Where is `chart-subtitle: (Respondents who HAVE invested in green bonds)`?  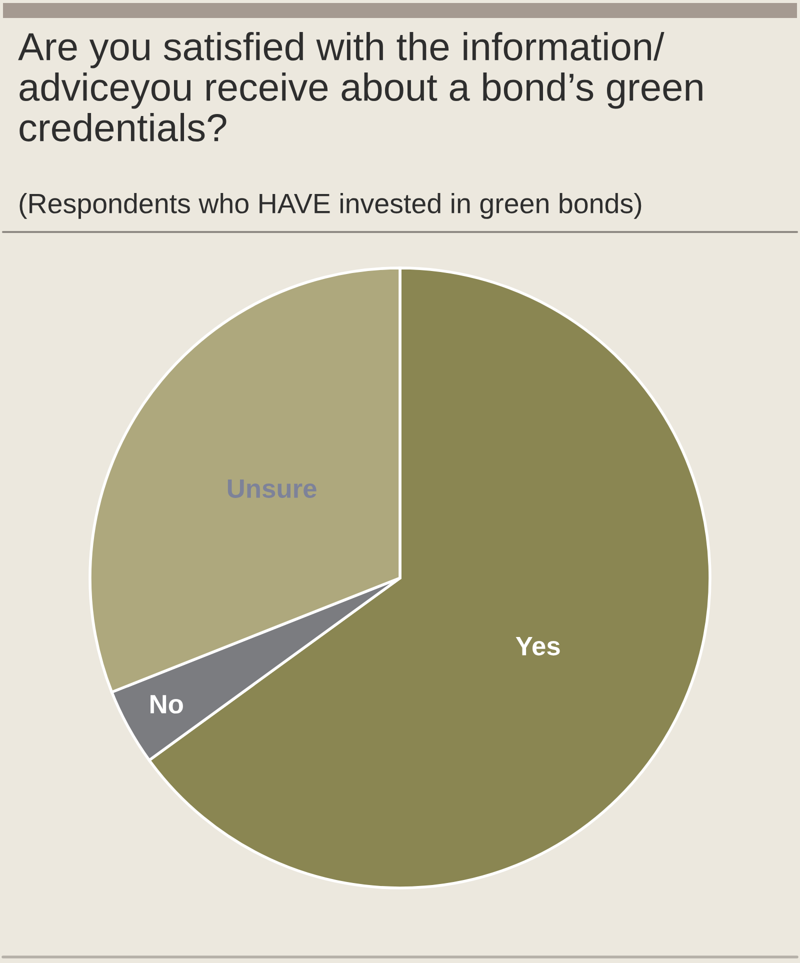 chart-subtitle: (Respondents who HAVE invested in green bonds) is located at coordinates (331, 206).